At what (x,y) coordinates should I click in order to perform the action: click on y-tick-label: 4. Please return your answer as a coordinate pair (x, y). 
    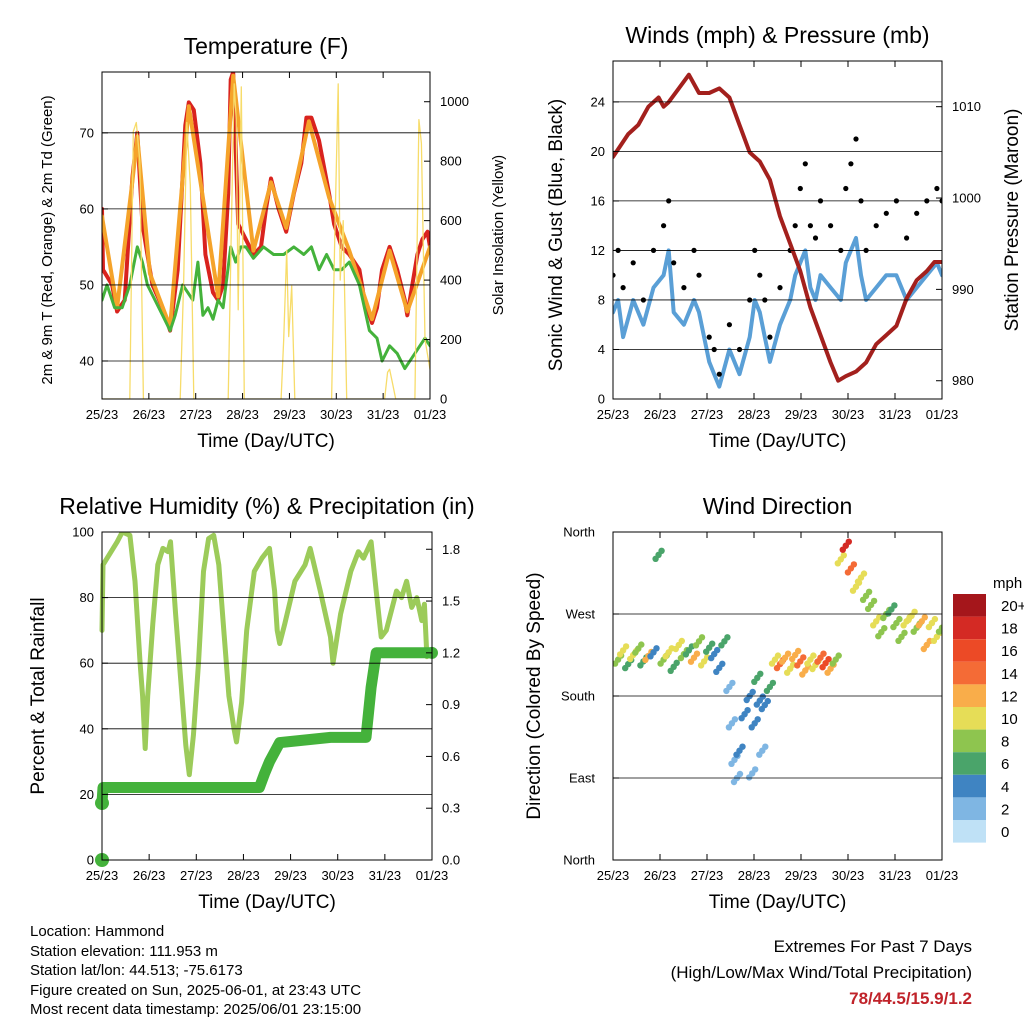
    Looking at the image, I should click on (601, 349).